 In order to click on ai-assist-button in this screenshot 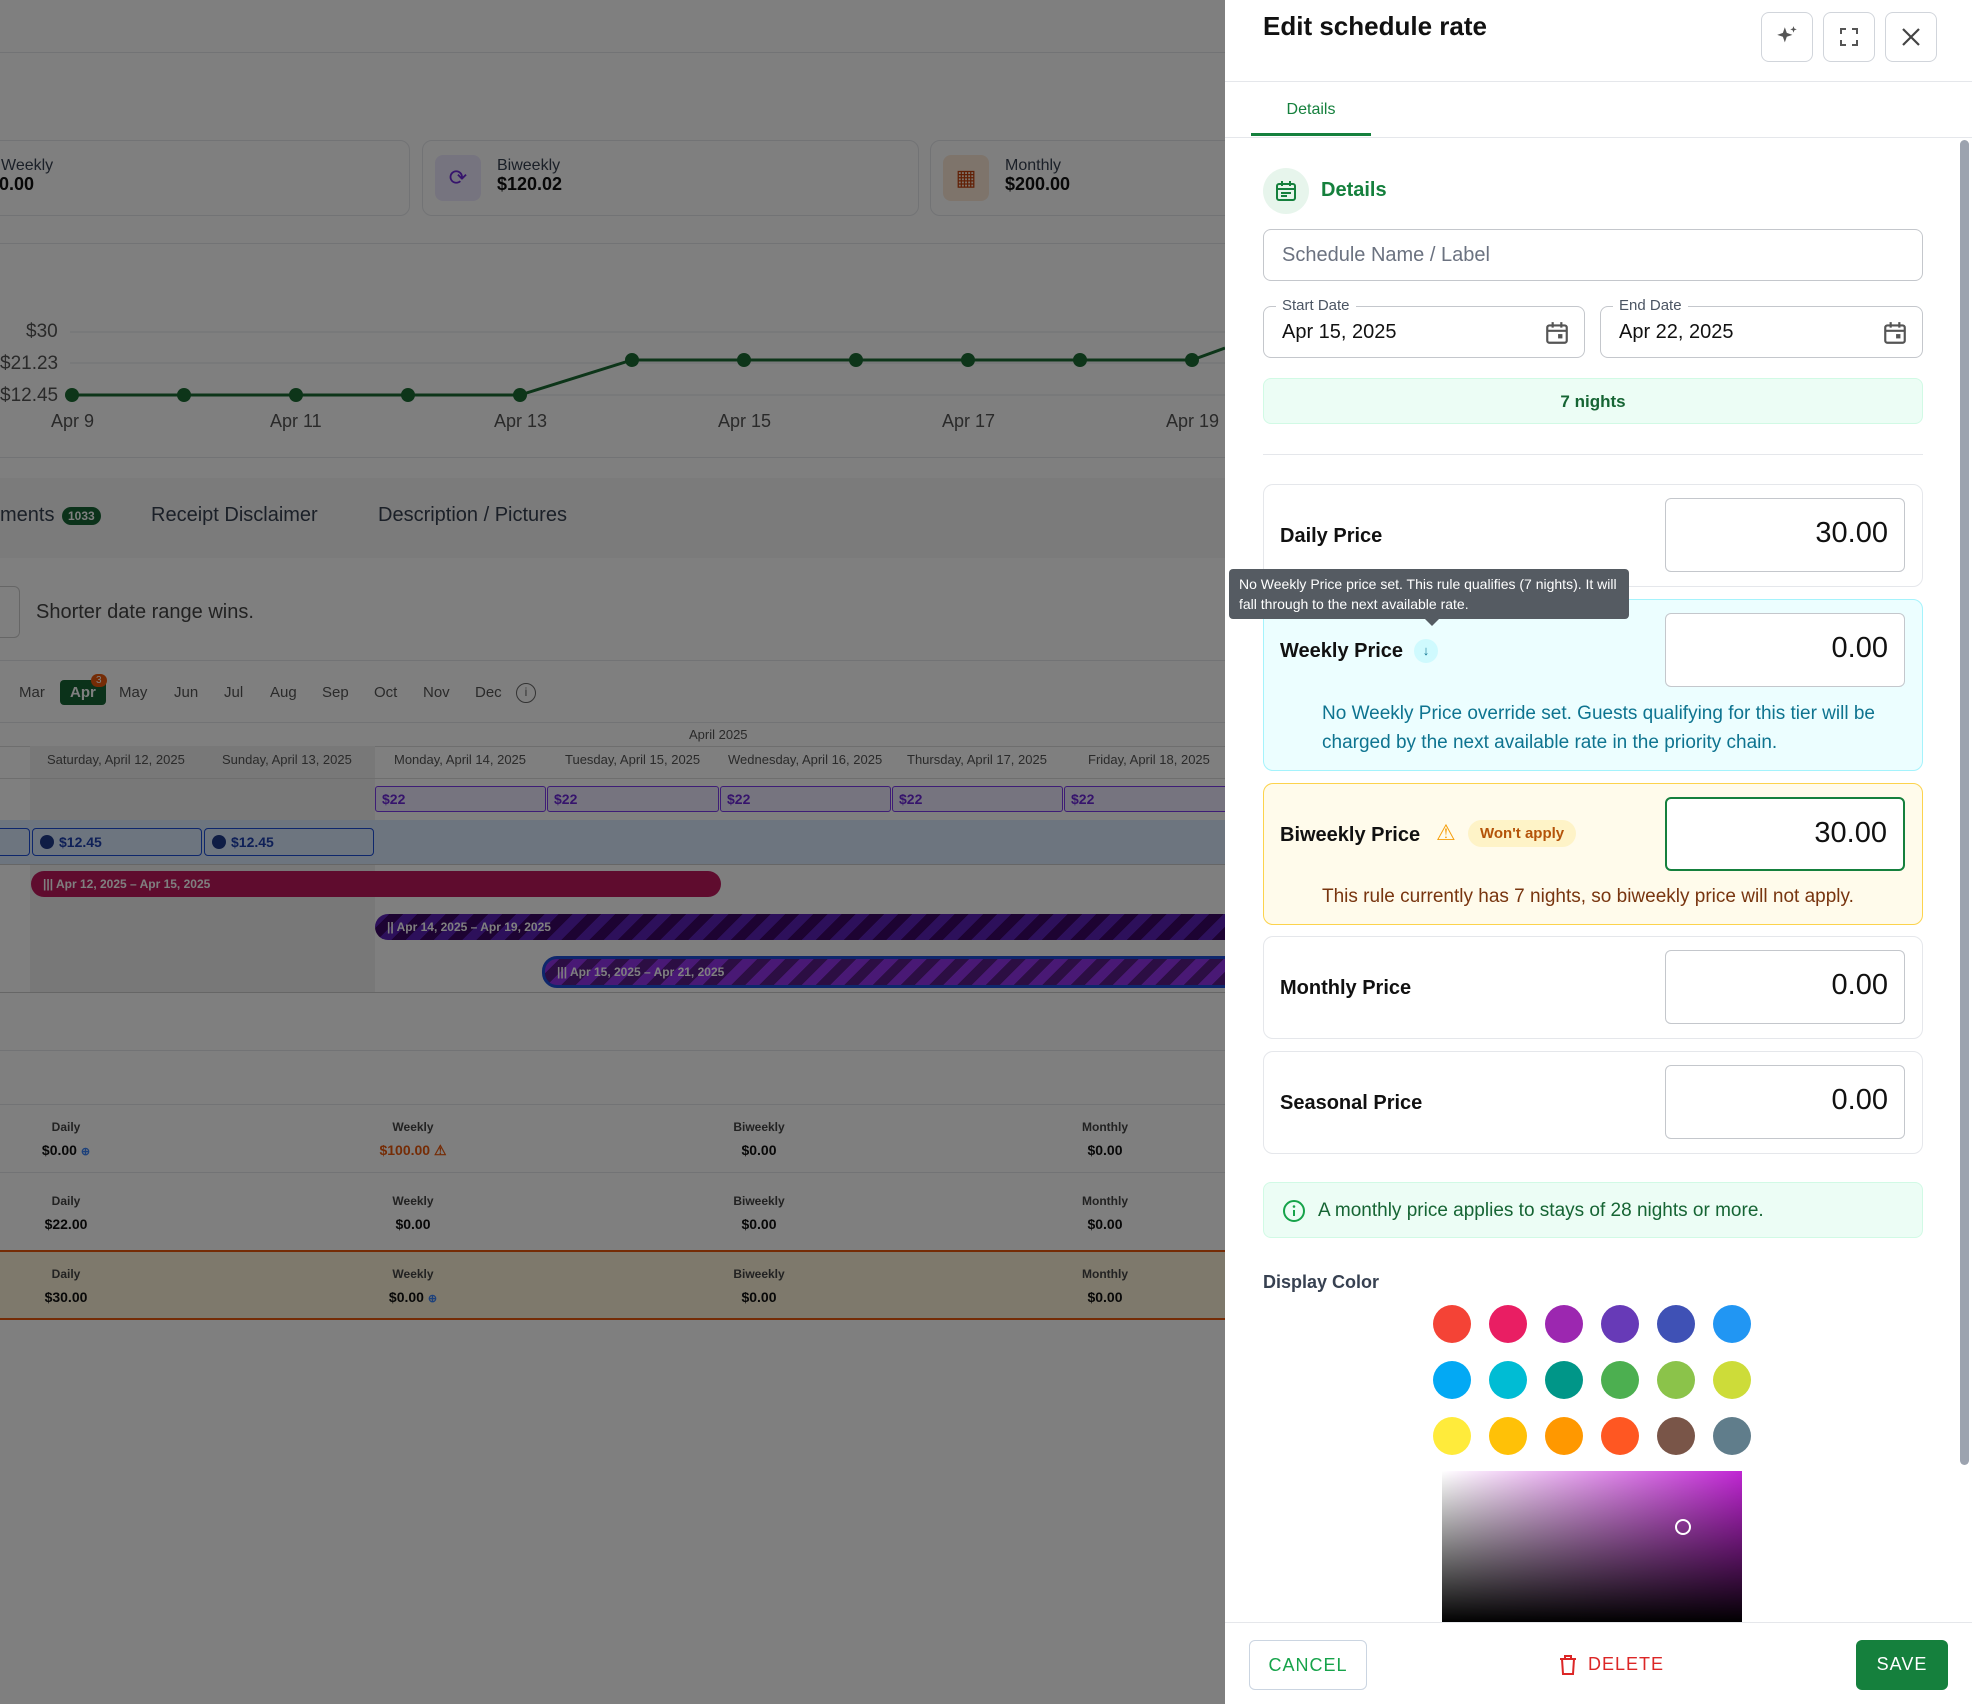, I will do `click(1787, 37)`.